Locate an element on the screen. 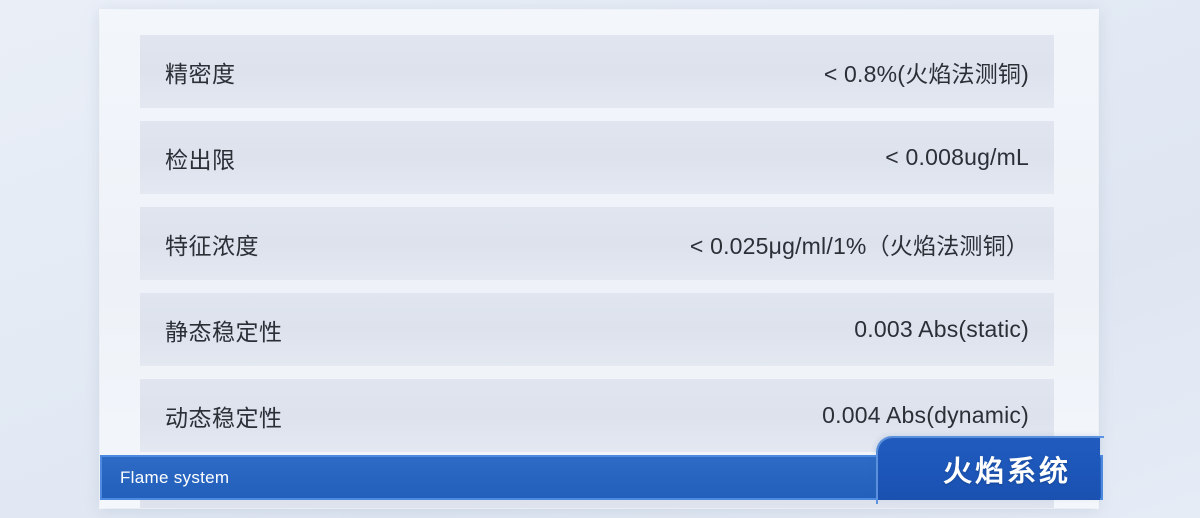 The height and width of the screenshot is (518, 1200). spec-label: 特征浓度 is located at coordinates (212, 245).